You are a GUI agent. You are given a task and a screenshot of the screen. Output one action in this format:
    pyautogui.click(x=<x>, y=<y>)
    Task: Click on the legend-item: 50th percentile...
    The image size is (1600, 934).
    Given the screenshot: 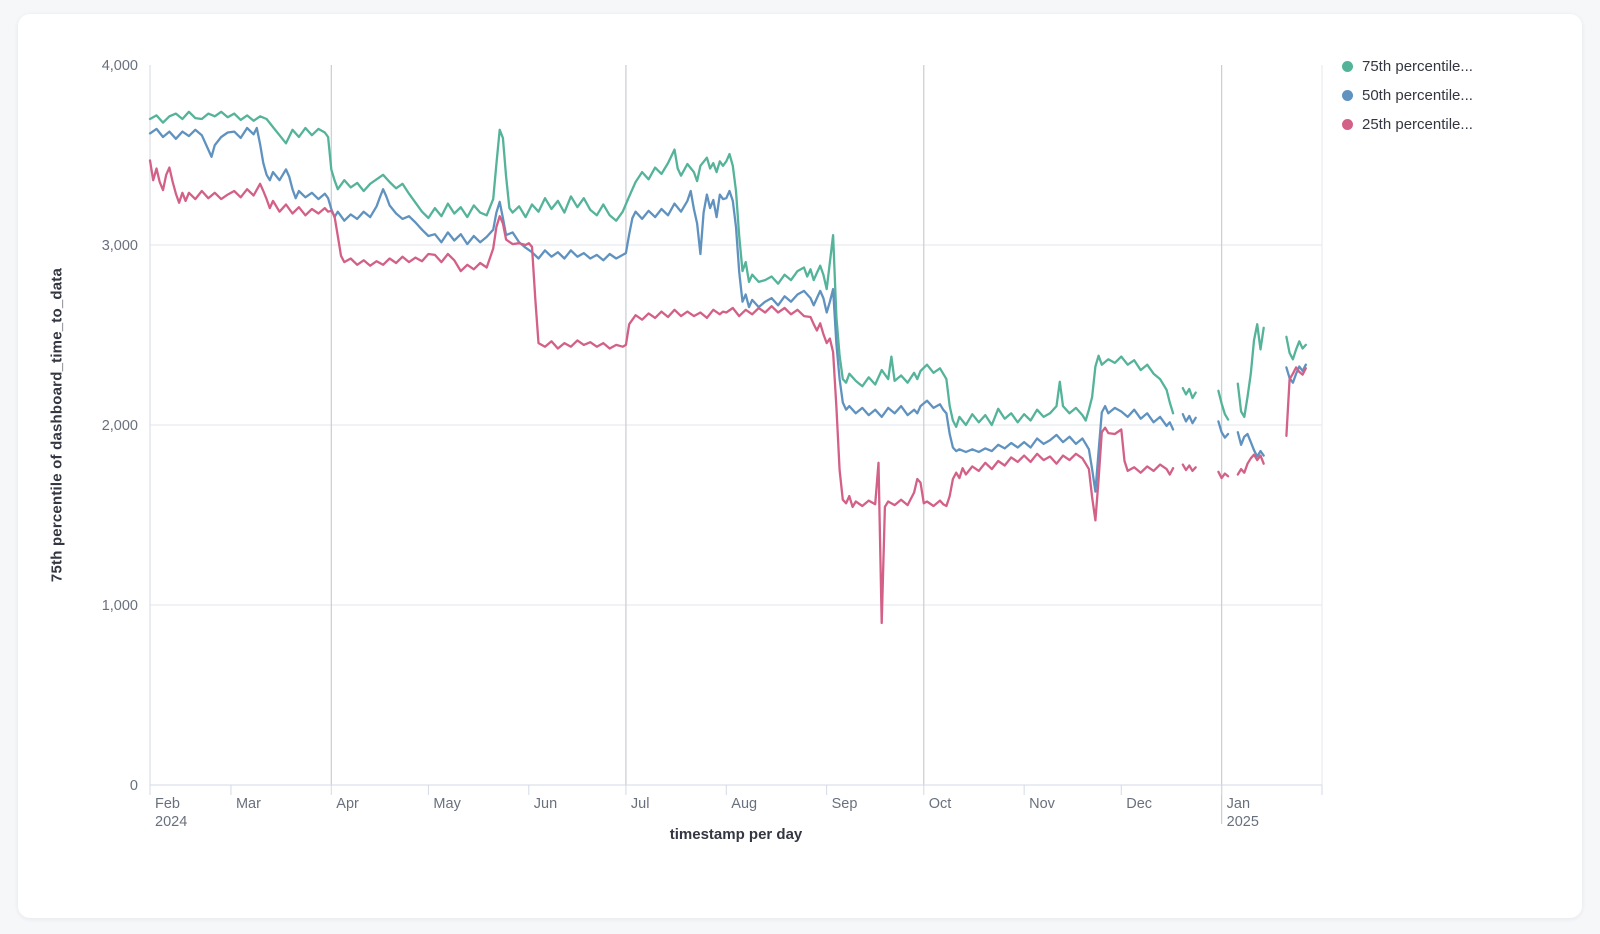 What is the action you would take?
    pyautogui.click(x=1407, y=95)
    